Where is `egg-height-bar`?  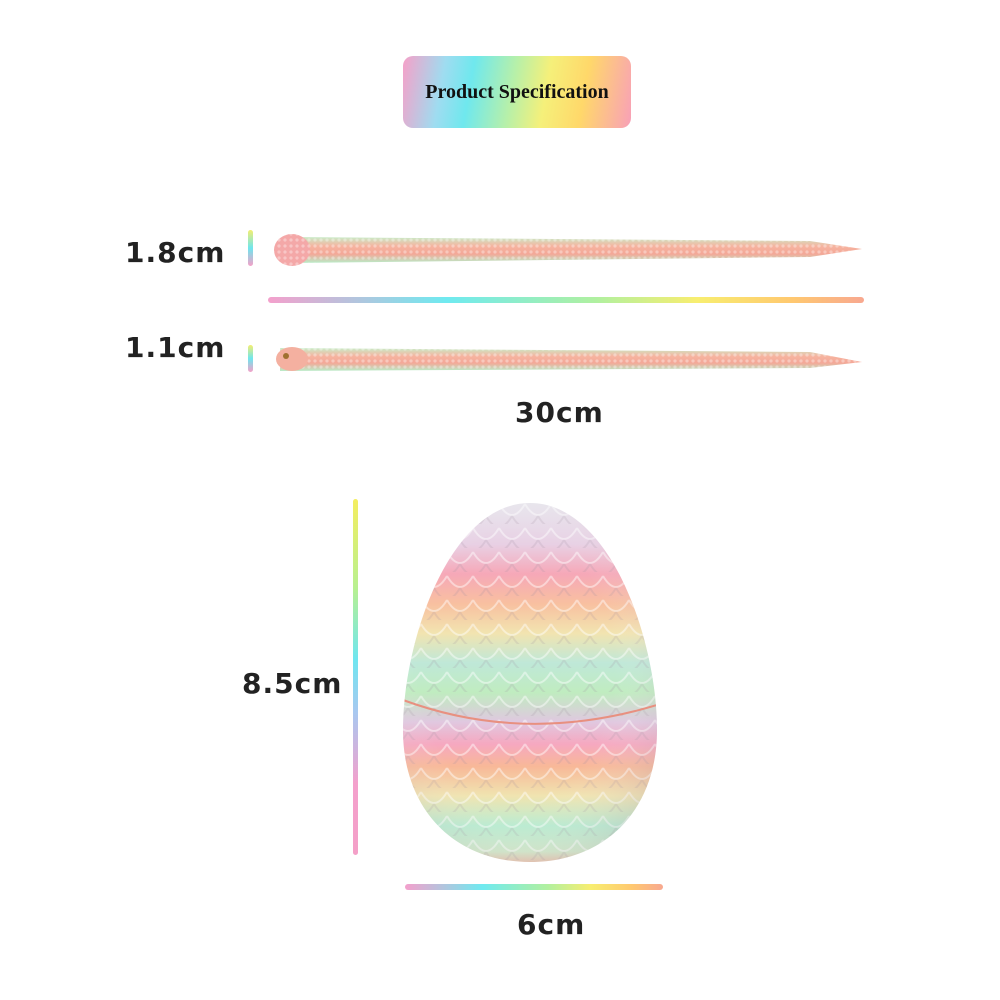 egg-height-bar is located at coordinates (355, 677).